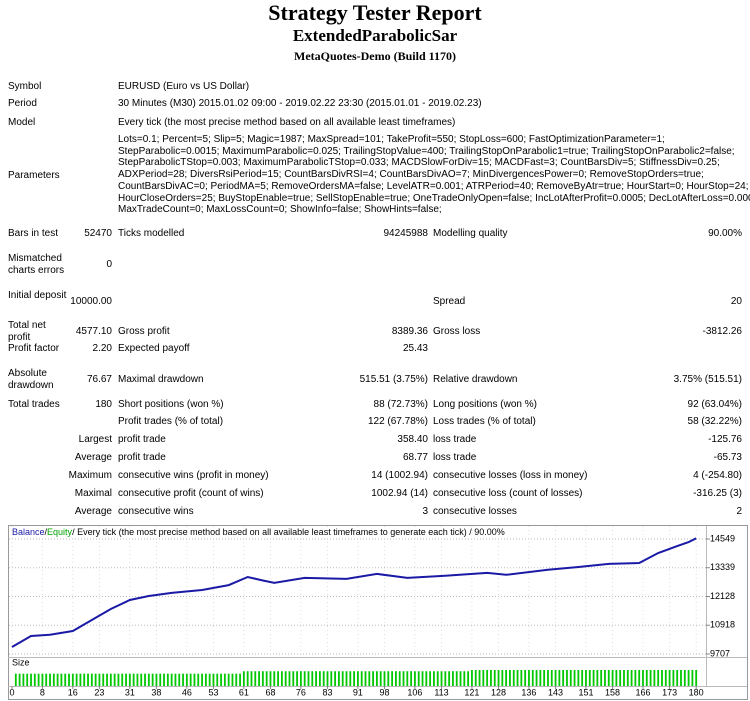 Image resolution: width=750 pixels, height=701 pixels. What do you see at coordinates (11, 692) in the screenshot?
I see `x-tick-label: 0` at bounding box center [11, 692].